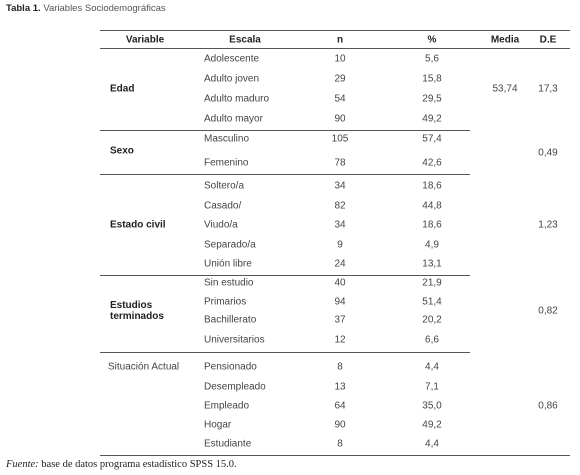 The height and width of the screenshot is (475, 580). Describe the element at coordinates (235, 387) in the screenshot. I see `scale-cell: Desempleado` at that location.